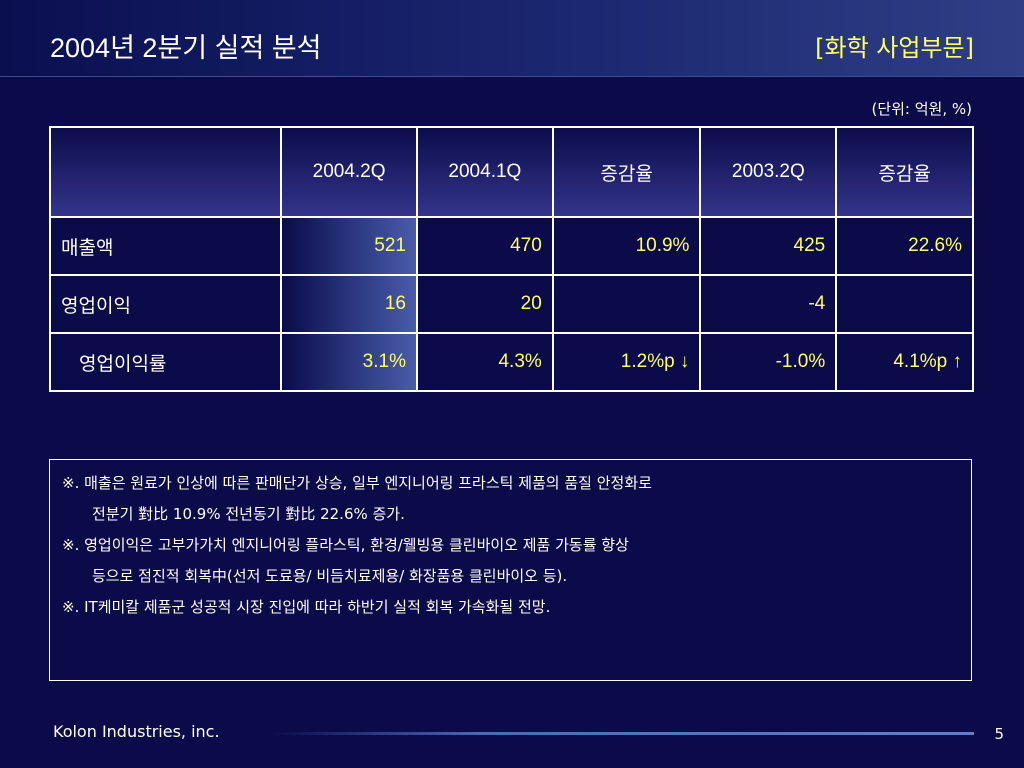 Image resolution: width=1024 pixels, height=768 pixels. I want to click on column-header-2004-2q: 2004.2Q, so click(349, 172).